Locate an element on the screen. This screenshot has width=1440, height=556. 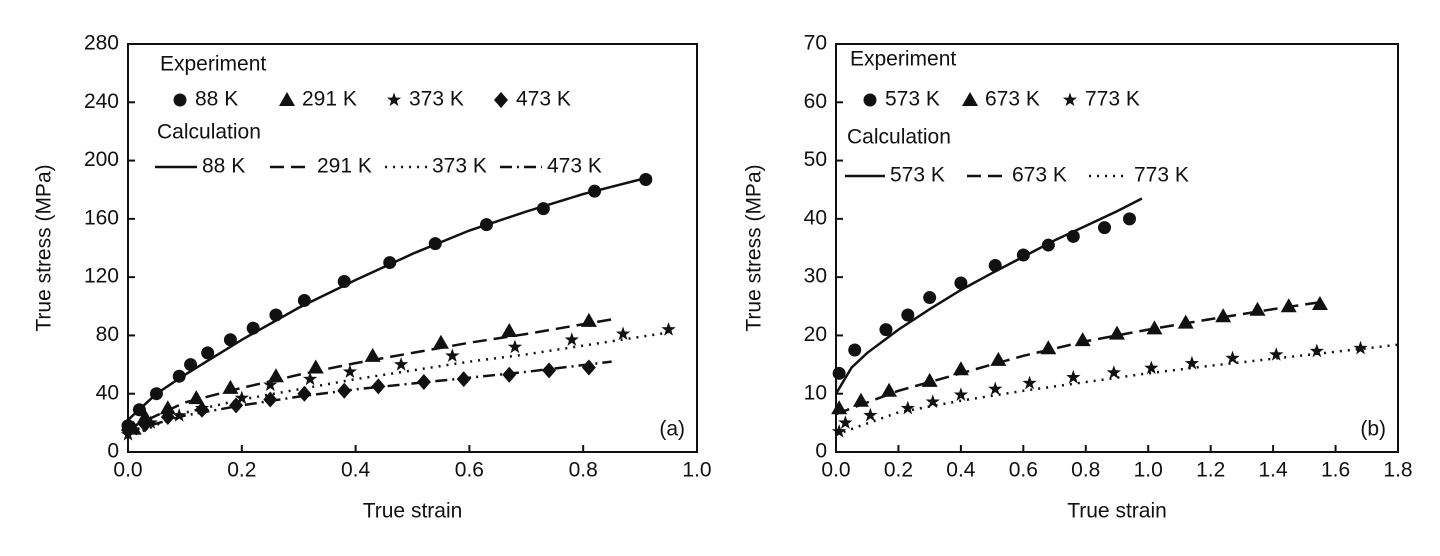
panel-label: (b) is located at coordinates (1373, 429).